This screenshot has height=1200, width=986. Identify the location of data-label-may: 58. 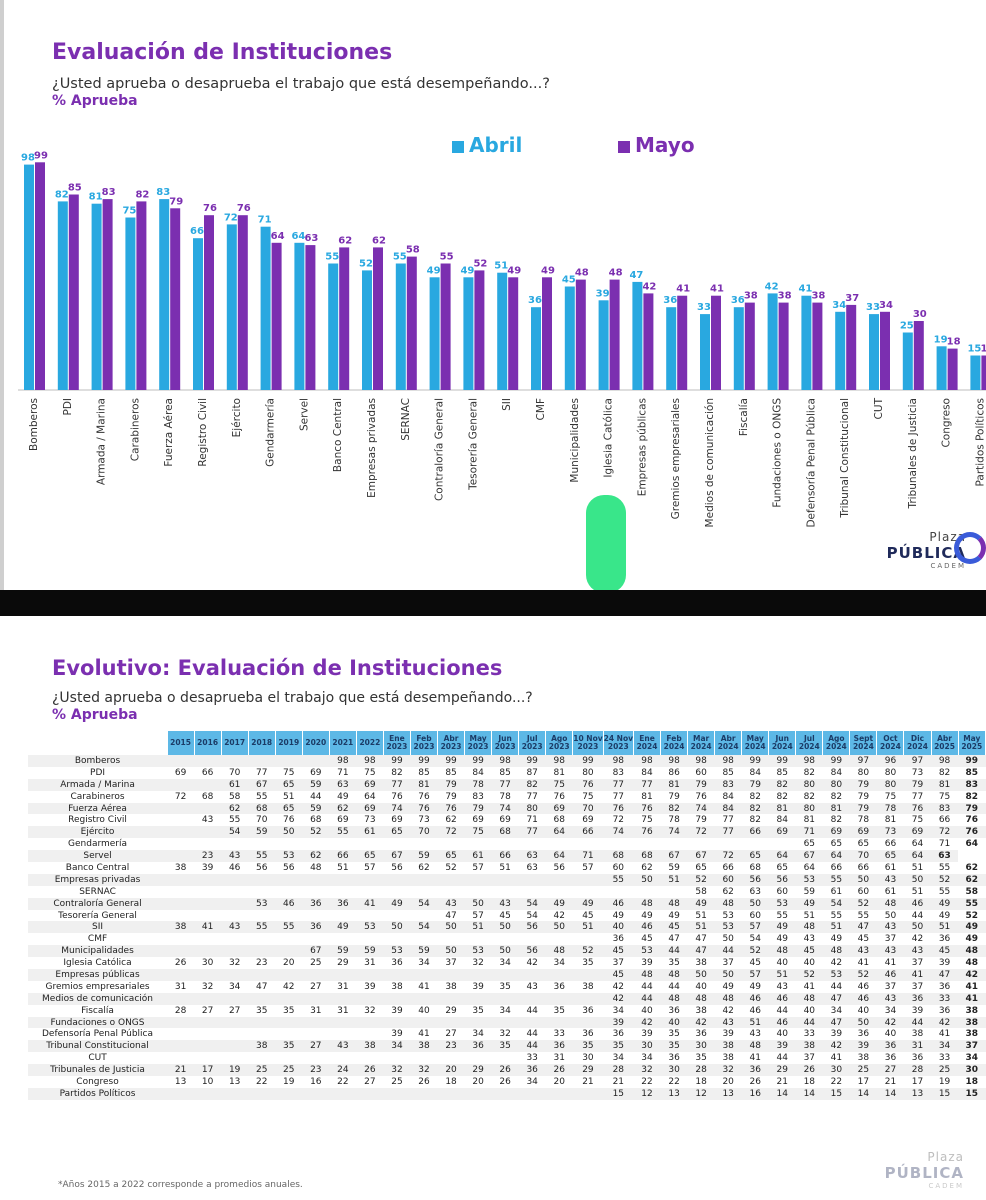
(413, 250).